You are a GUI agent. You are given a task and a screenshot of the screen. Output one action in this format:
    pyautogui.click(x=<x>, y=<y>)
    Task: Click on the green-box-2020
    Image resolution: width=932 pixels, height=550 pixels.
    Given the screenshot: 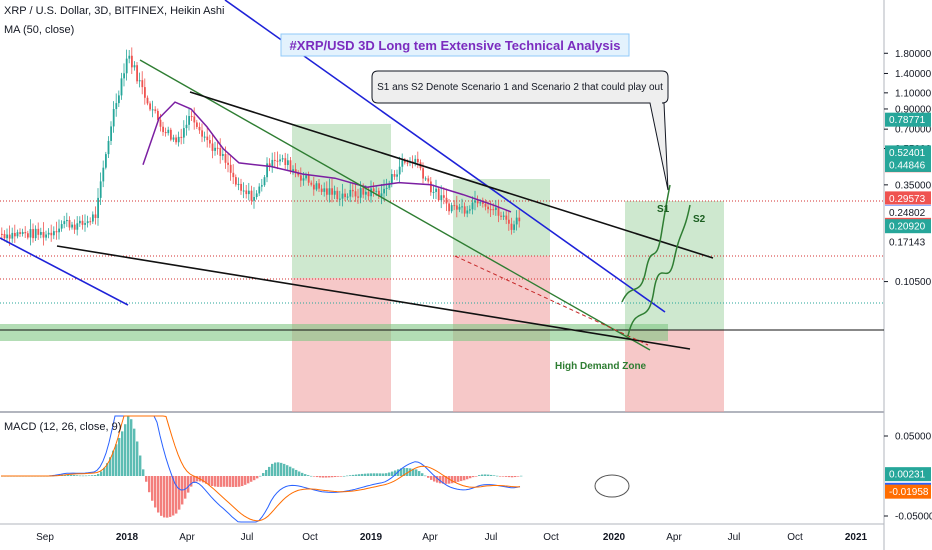 What is the action you would take?
    pyautogui.click(x=674, y=265)
    